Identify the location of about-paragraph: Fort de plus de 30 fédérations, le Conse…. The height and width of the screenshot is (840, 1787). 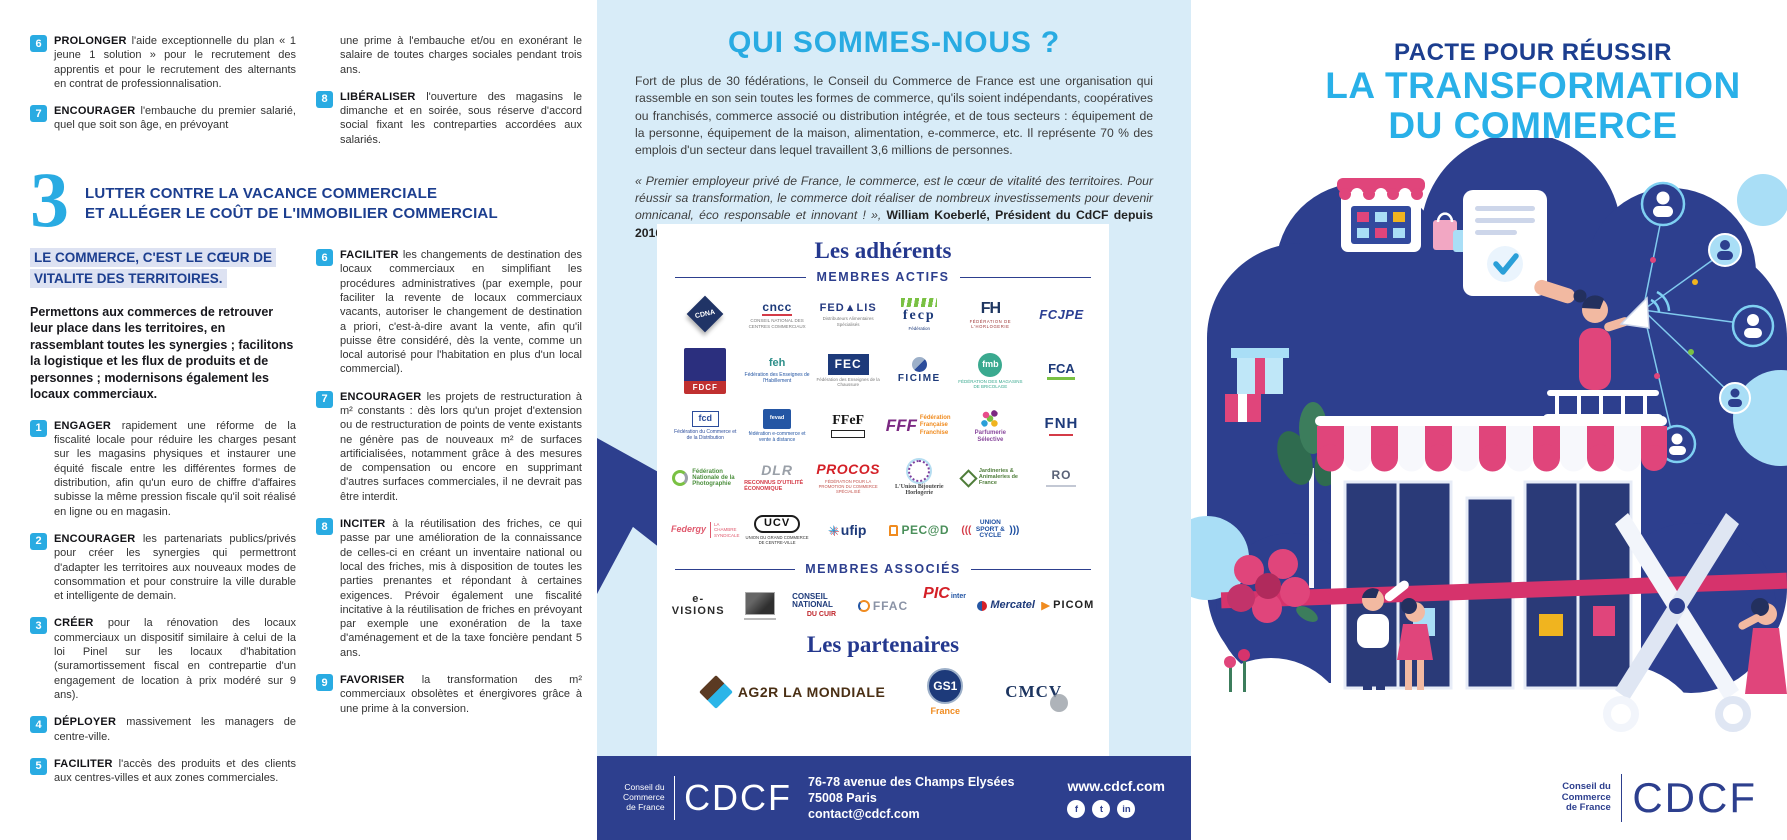
(894, 116).